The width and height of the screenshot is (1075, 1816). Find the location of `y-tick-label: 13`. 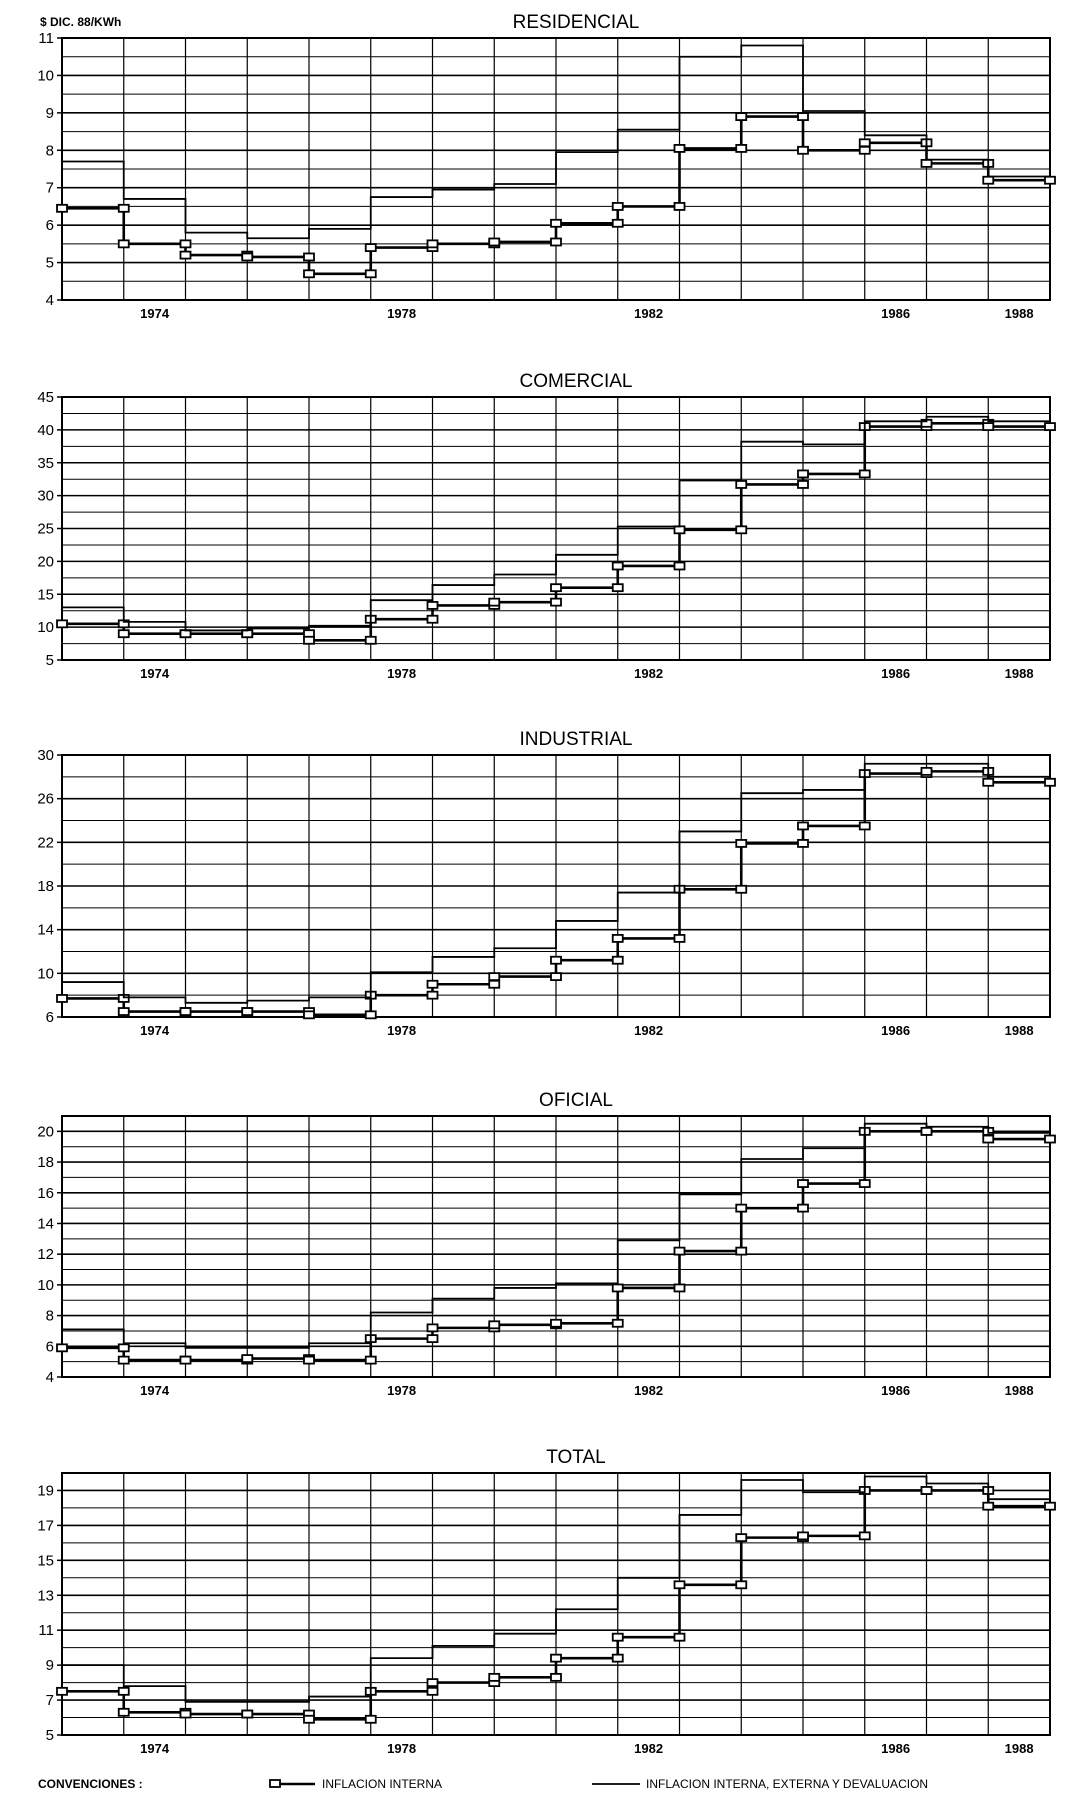

y-tick-label: 13 is located at coordinates (45, 1595).